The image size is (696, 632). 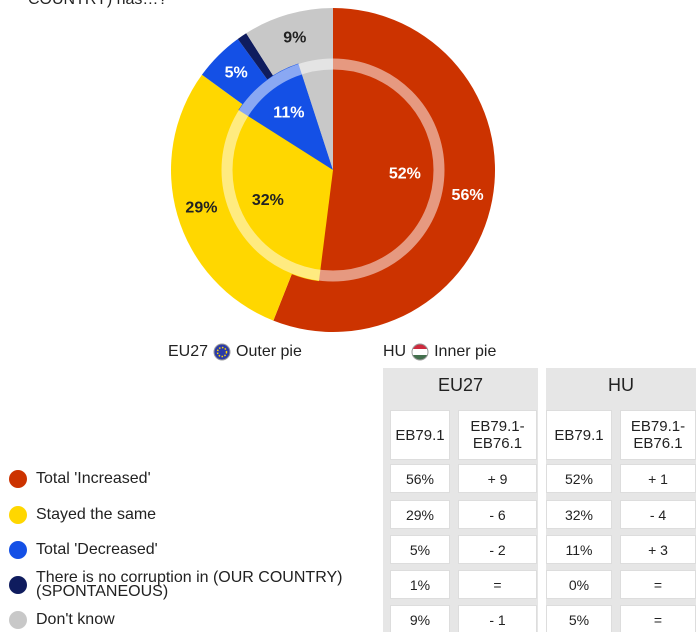 What do you see at coordinates (497, 549) in the screenshot?
I see `table-cell: - 2` at bounding box center [497, 549].